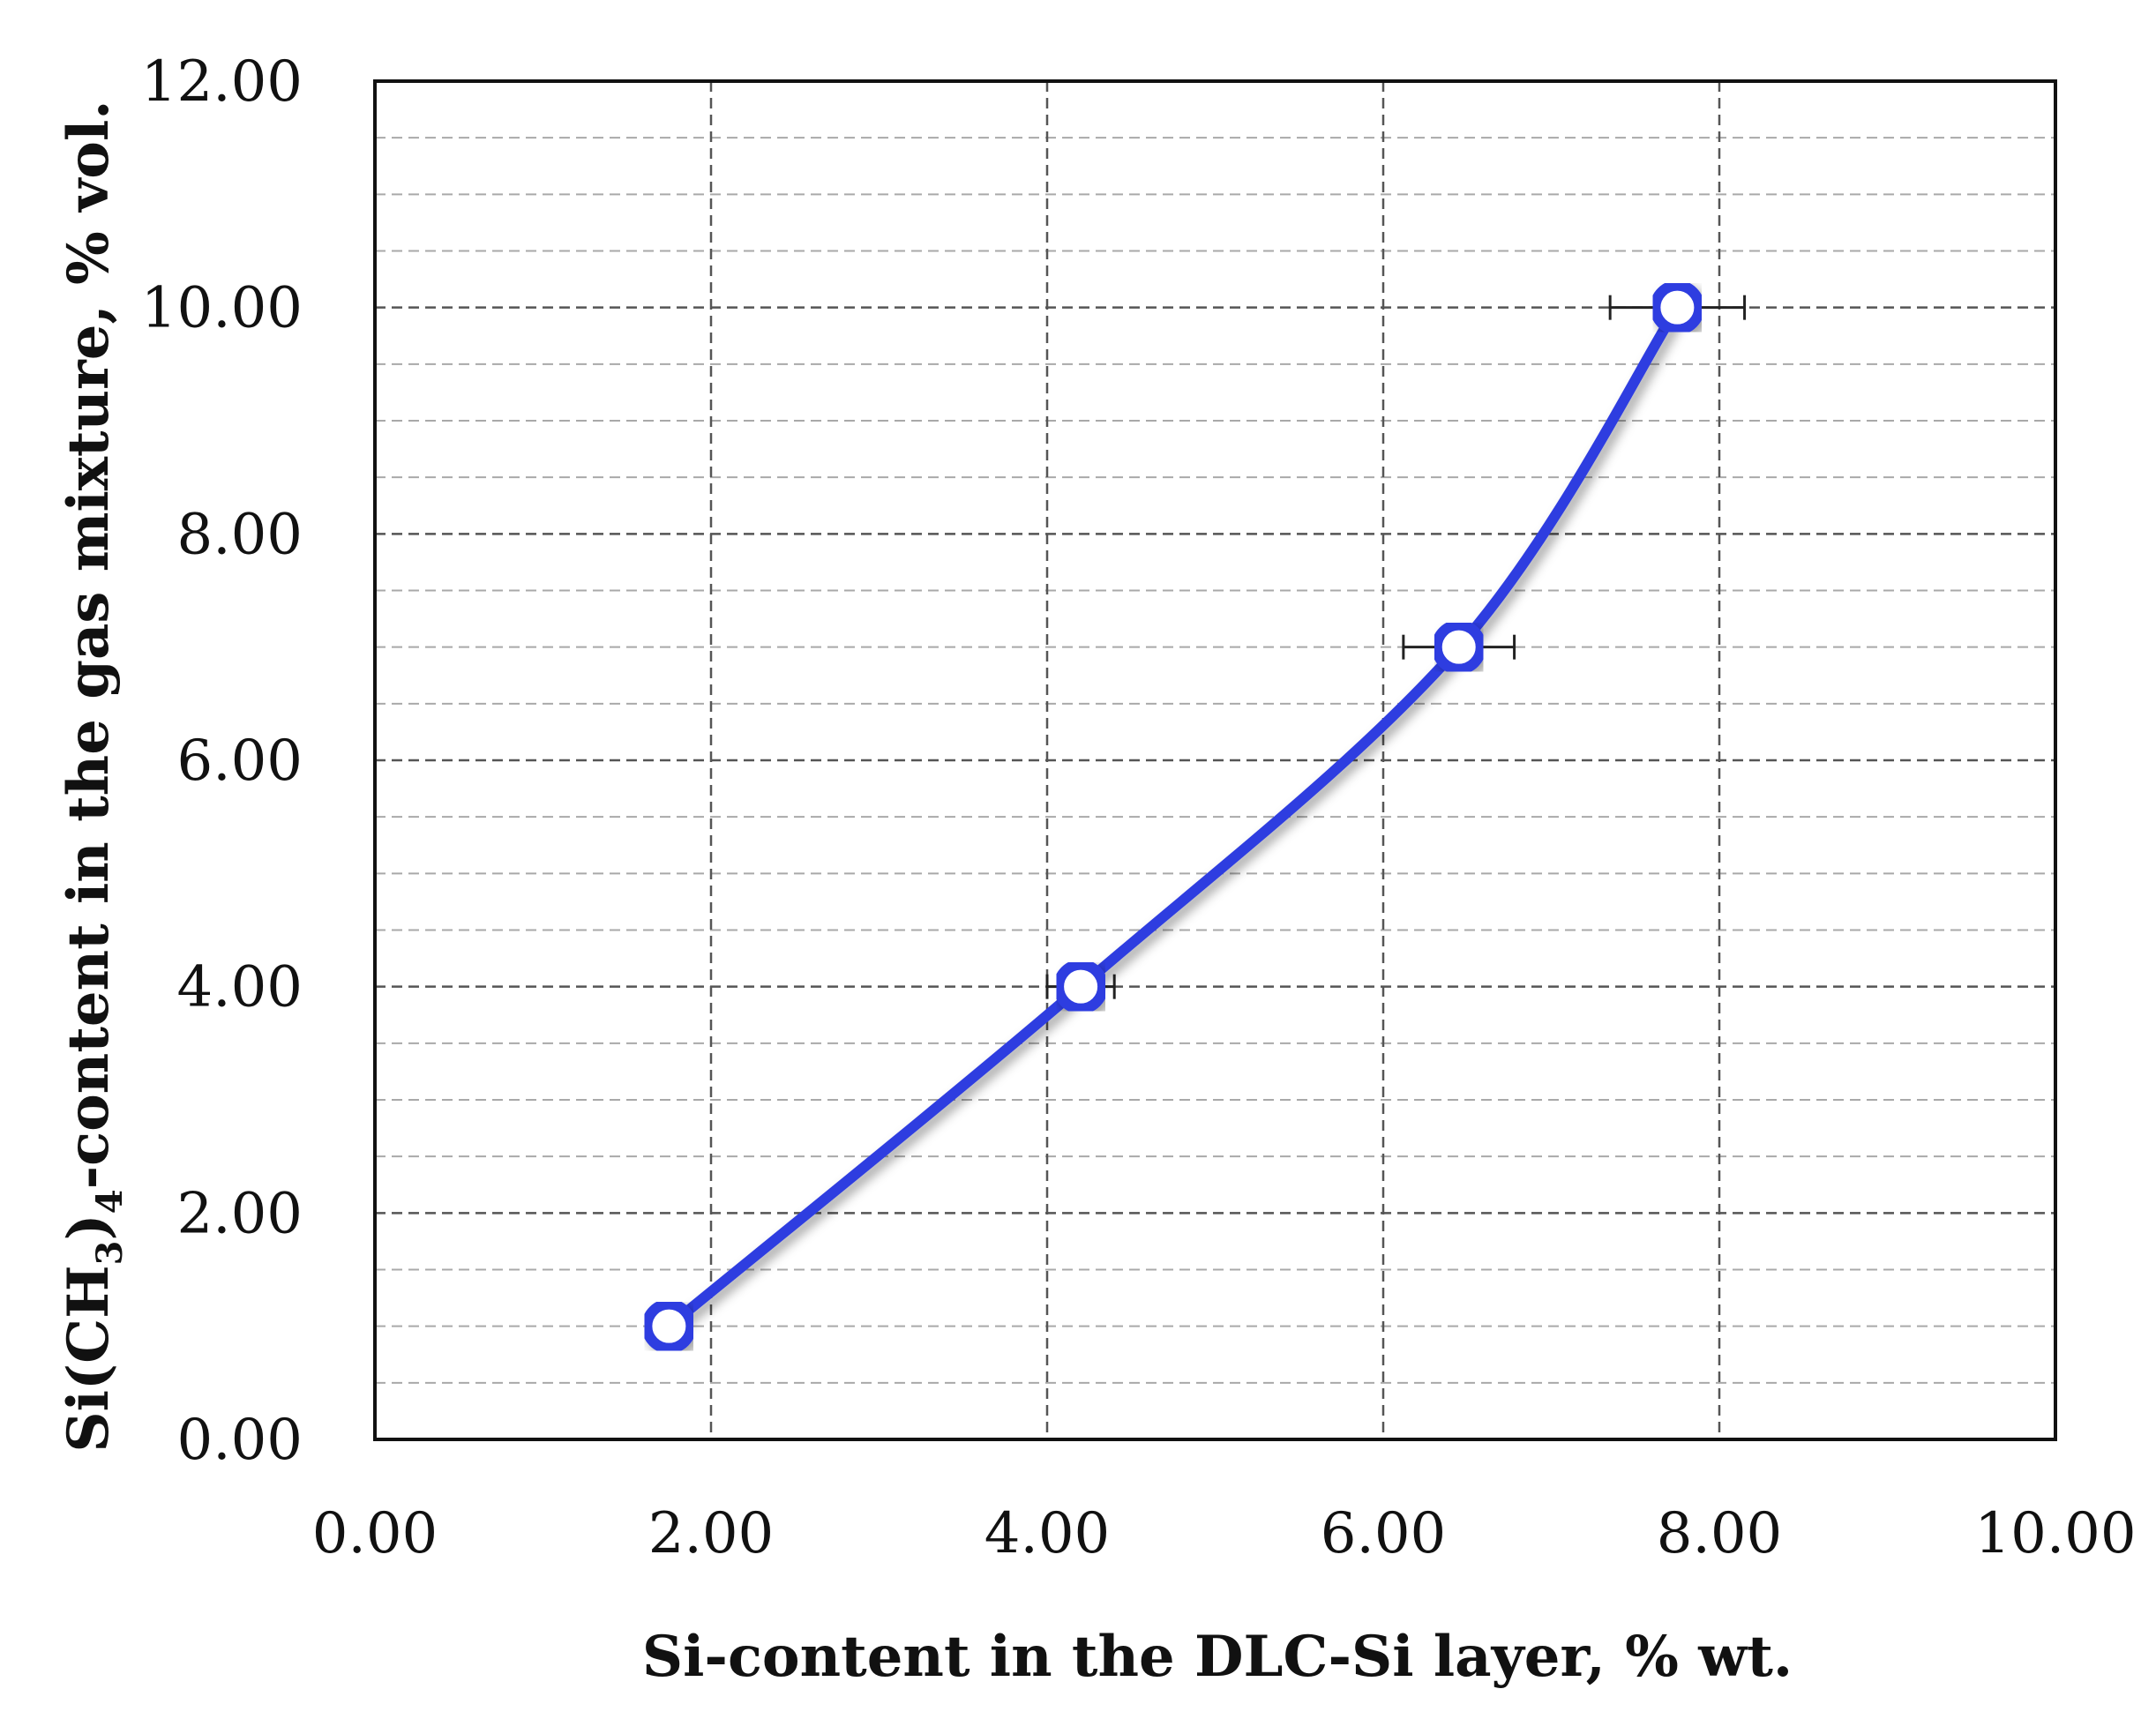 The image size is (2156, 1719). I want to click on x-tick-label: 0.00, so click(375, 1534).